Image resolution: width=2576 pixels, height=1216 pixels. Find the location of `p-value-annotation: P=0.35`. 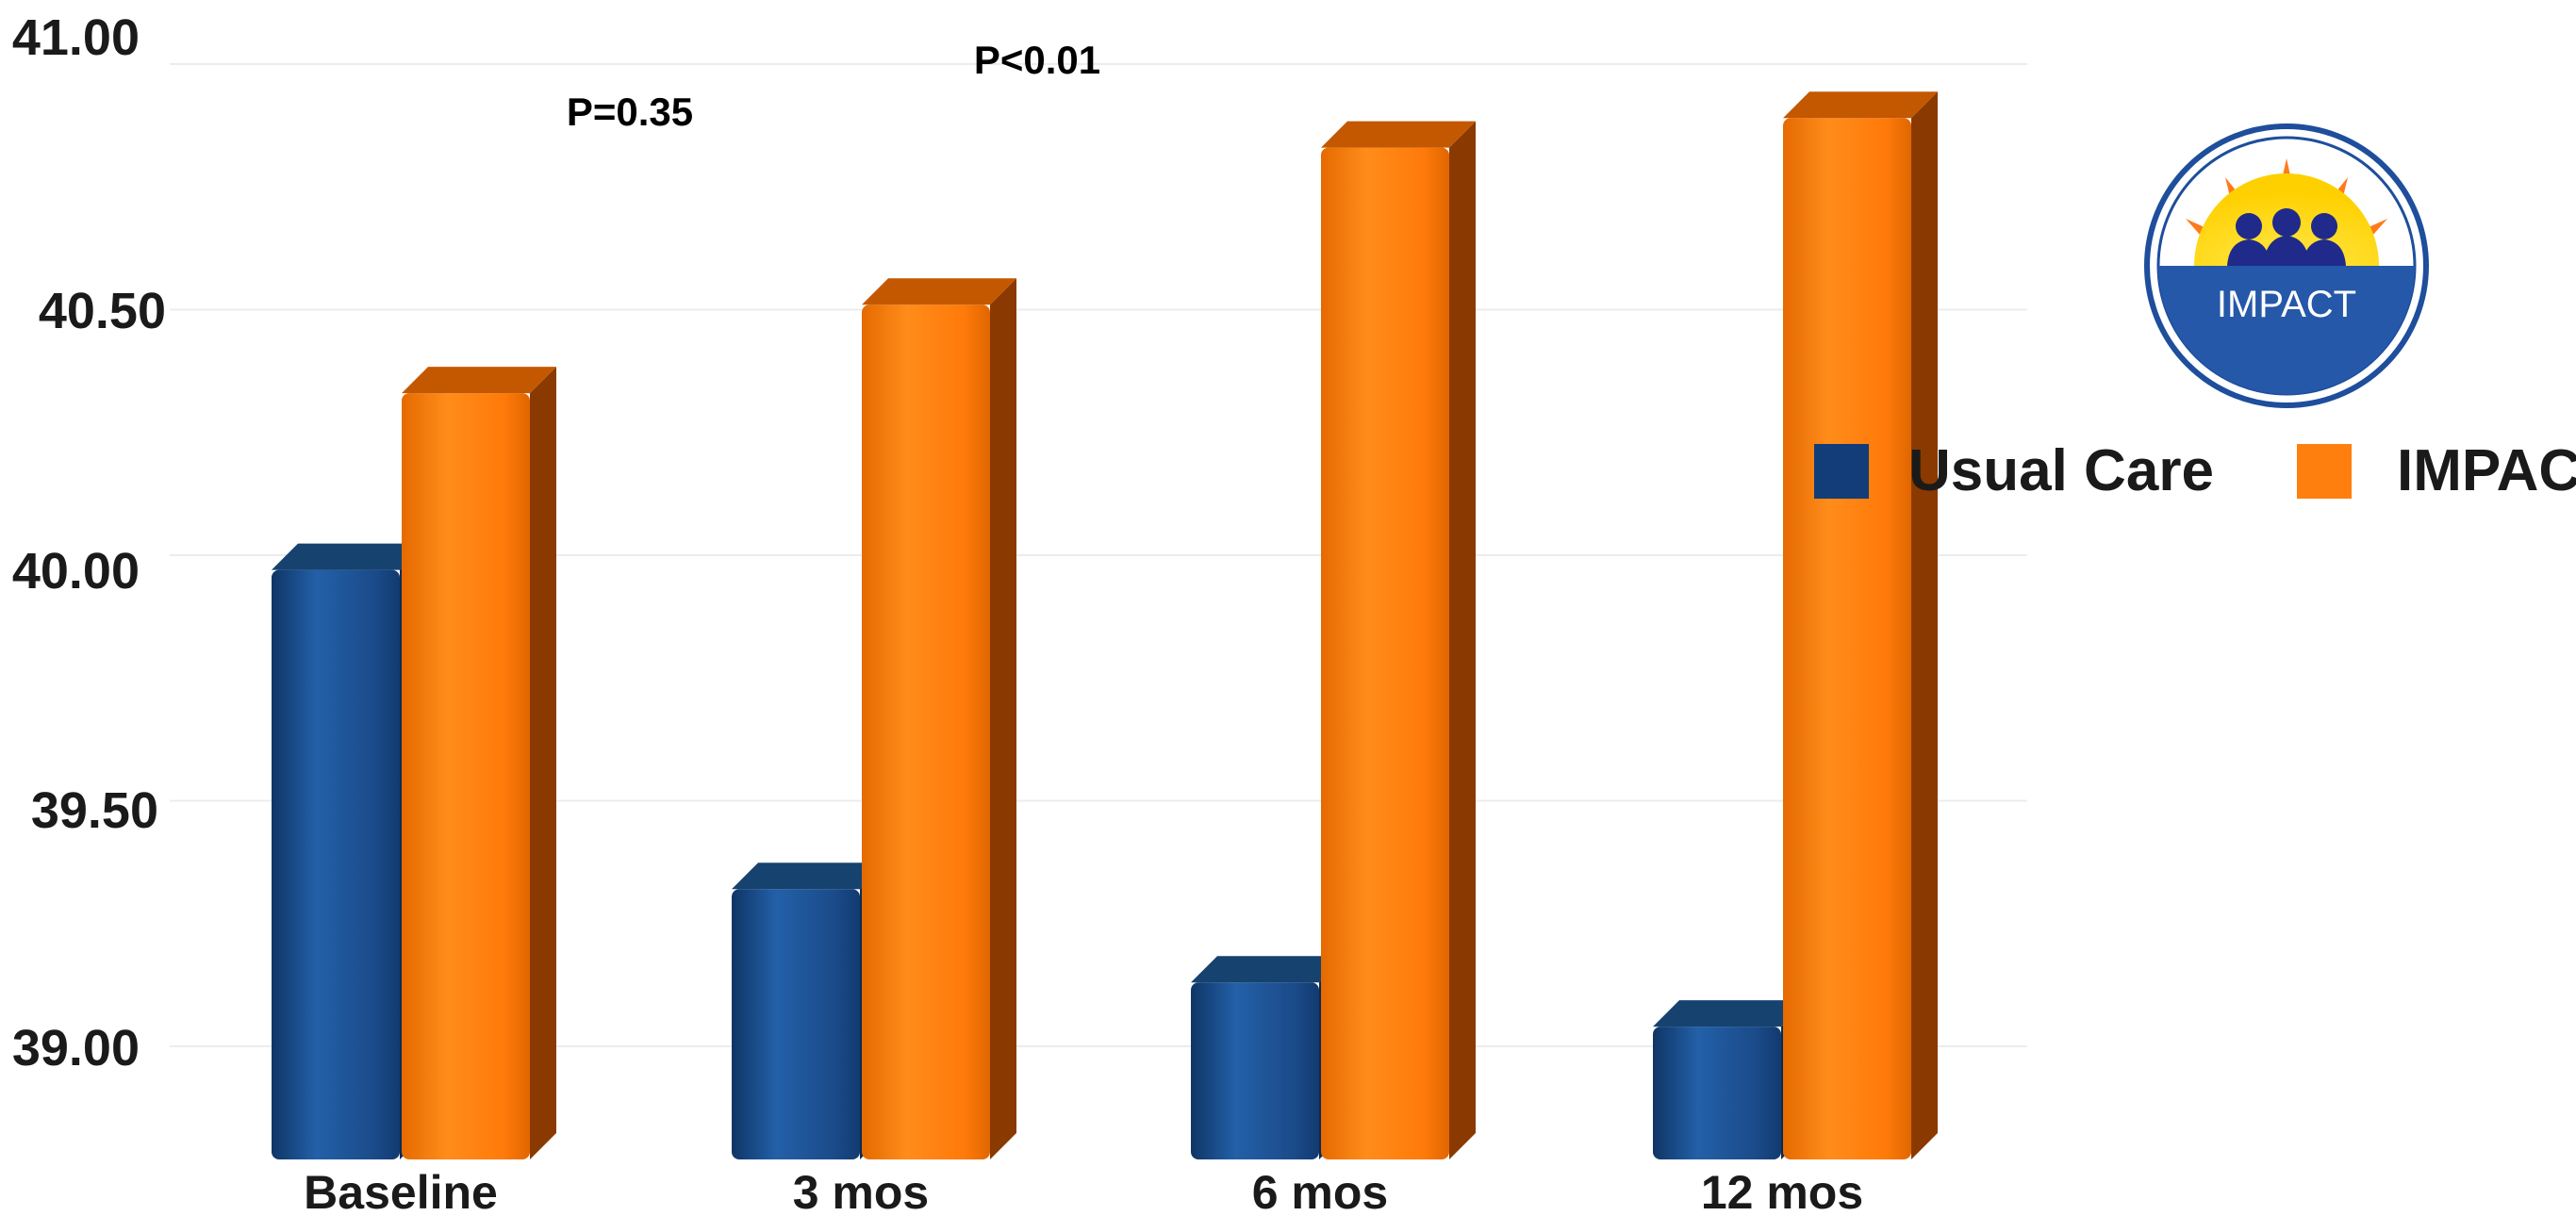

p-value-annotation: P=0.35 is located at coordinates (630, 112).